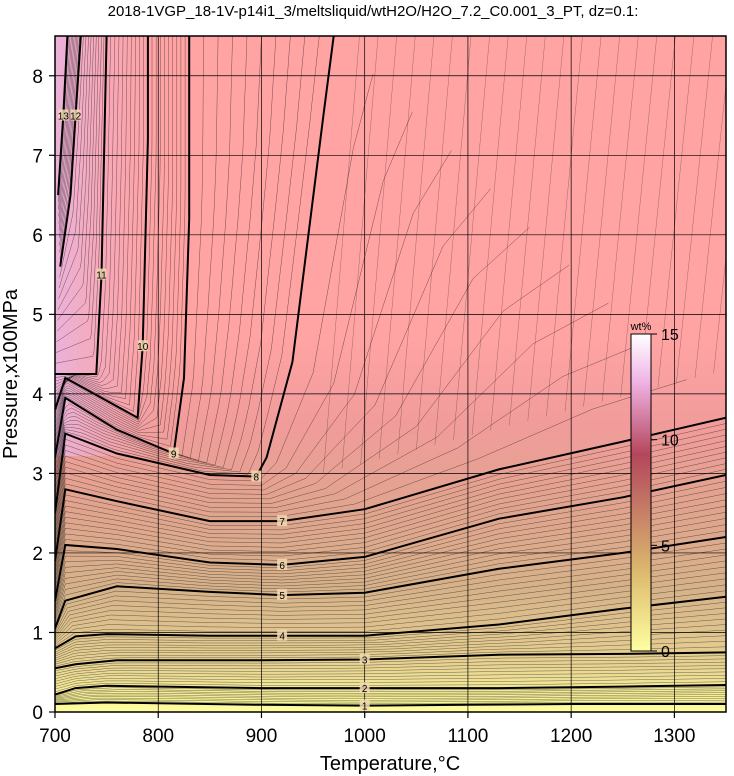 This screenshot has width=734, height=776. What do you see at coordinates (37, 554) in the screenshot?
I see `y-tick-label: 2` at bounding box center [37, 554].